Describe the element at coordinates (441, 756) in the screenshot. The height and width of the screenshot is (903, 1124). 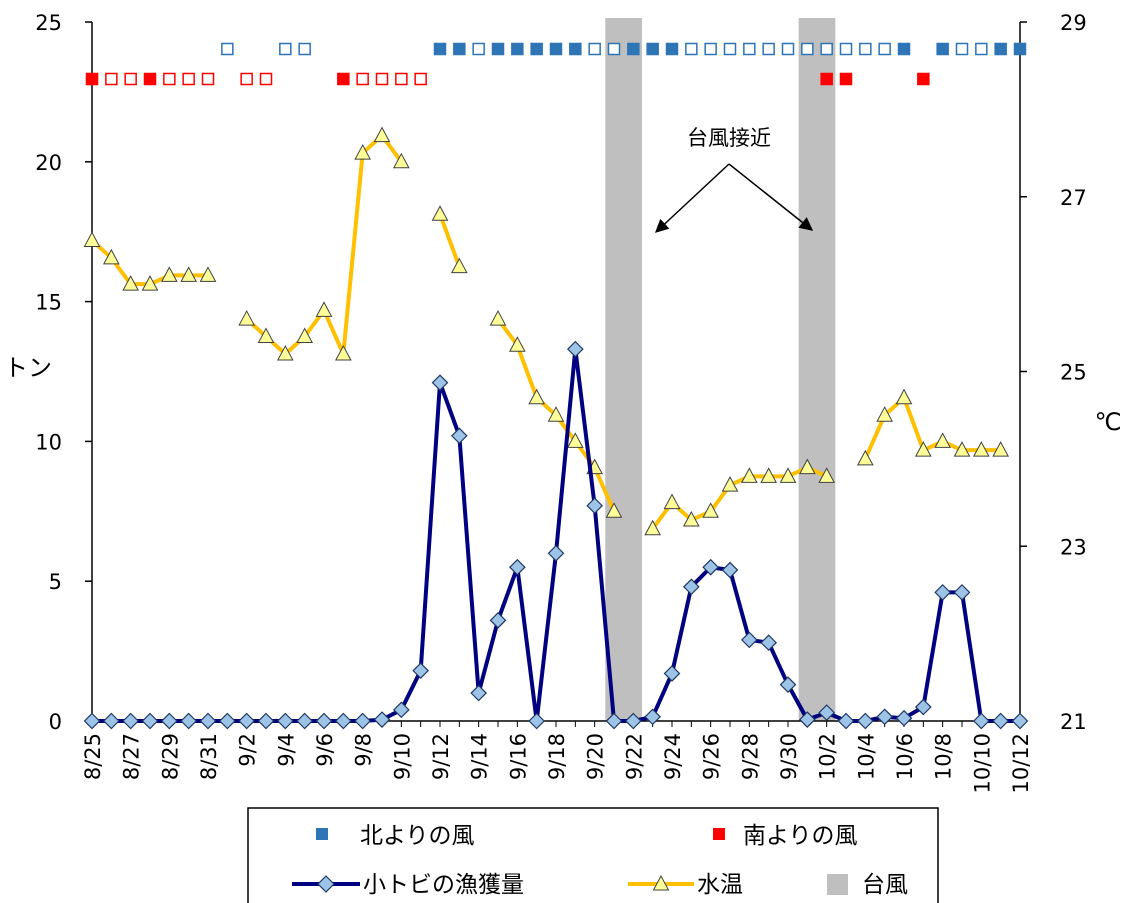
I see `x-tick-label: 9/12` at that location.